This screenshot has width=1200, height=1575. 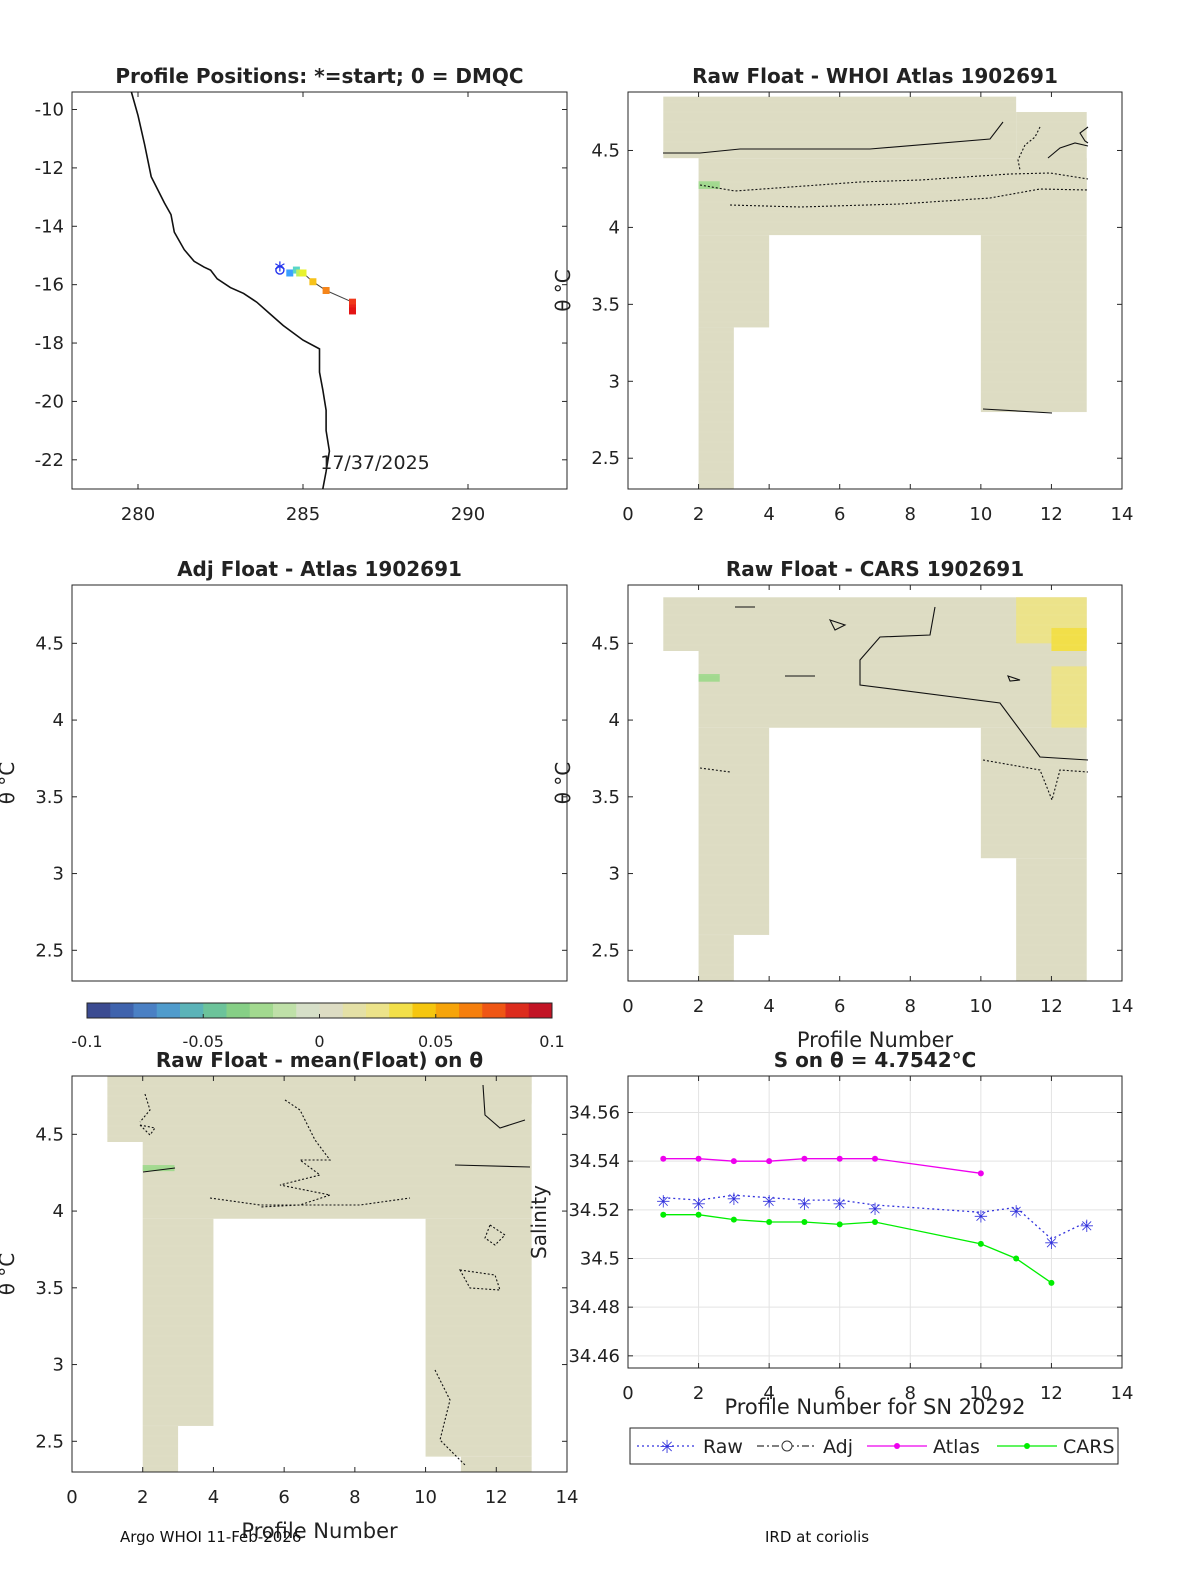 I want to click on legend-marker-raw: ✳, so click(x=666, y=1447).